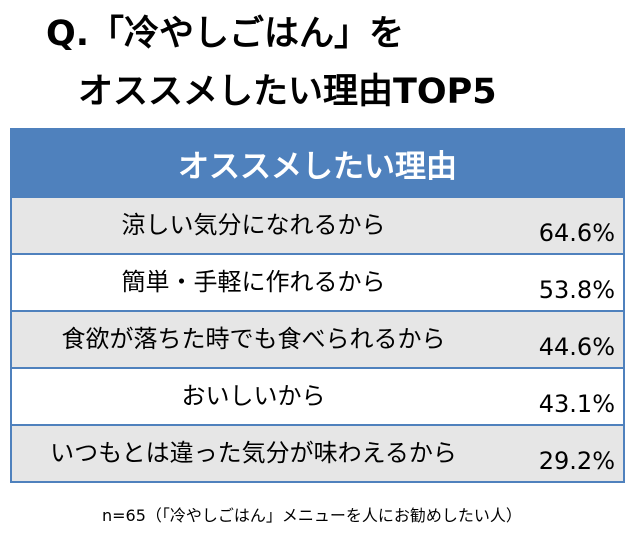  What do you see at coordinates (287, 92) in the screenshot?
I see `chart-title-line2: オススメしたい理由TOP5` at bounding box center [287, 92].